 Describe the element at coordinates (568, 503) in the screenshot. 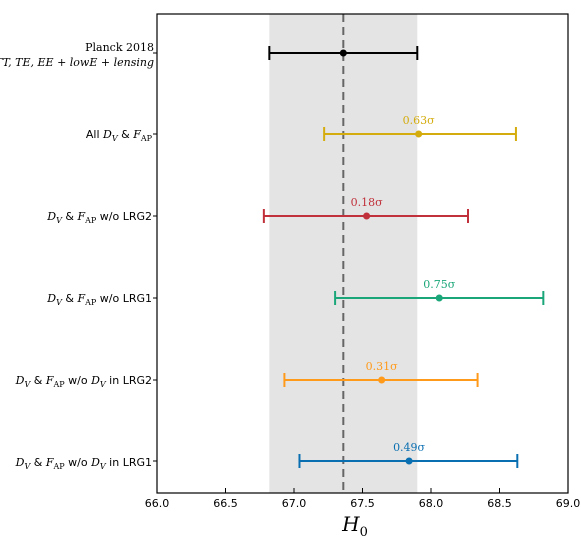

I see `x-tick-label: 69.0` at that location.